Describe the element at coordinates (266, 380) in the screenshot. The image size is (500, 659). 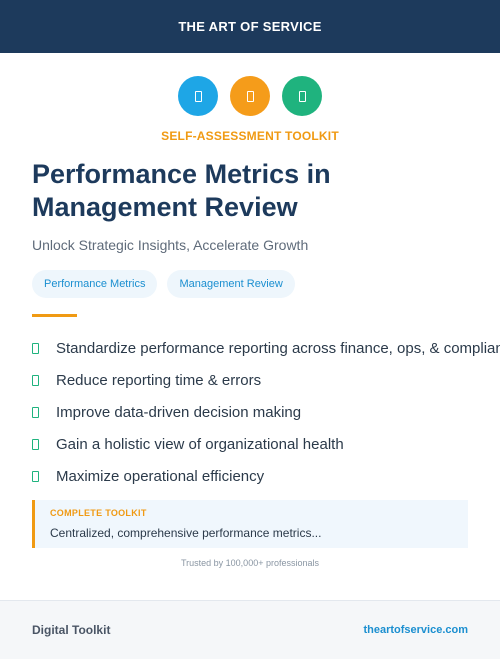
I see `list-item: Reduce reporting time & errors` at that location.